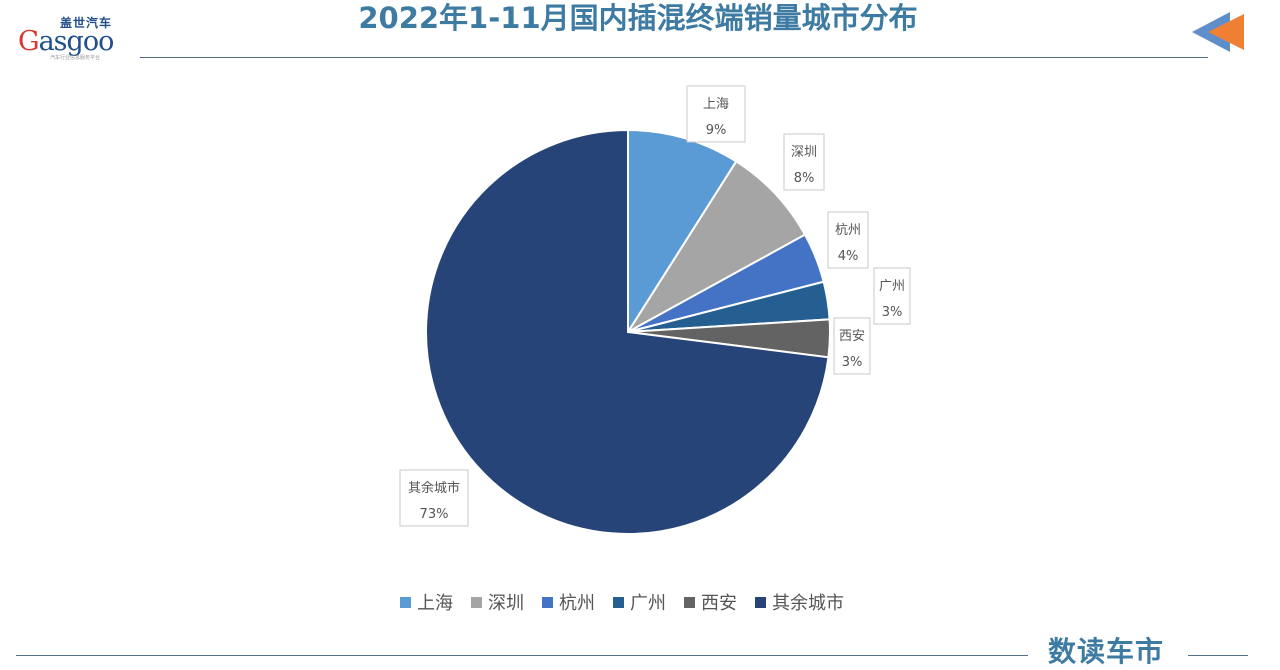 The width and height of the screenshot is (1280, 670). What do you see at coordinates (1106, 651) in the screenshot?
I see `brand-footer: 数读车市` at bounding box center [1106, 651].